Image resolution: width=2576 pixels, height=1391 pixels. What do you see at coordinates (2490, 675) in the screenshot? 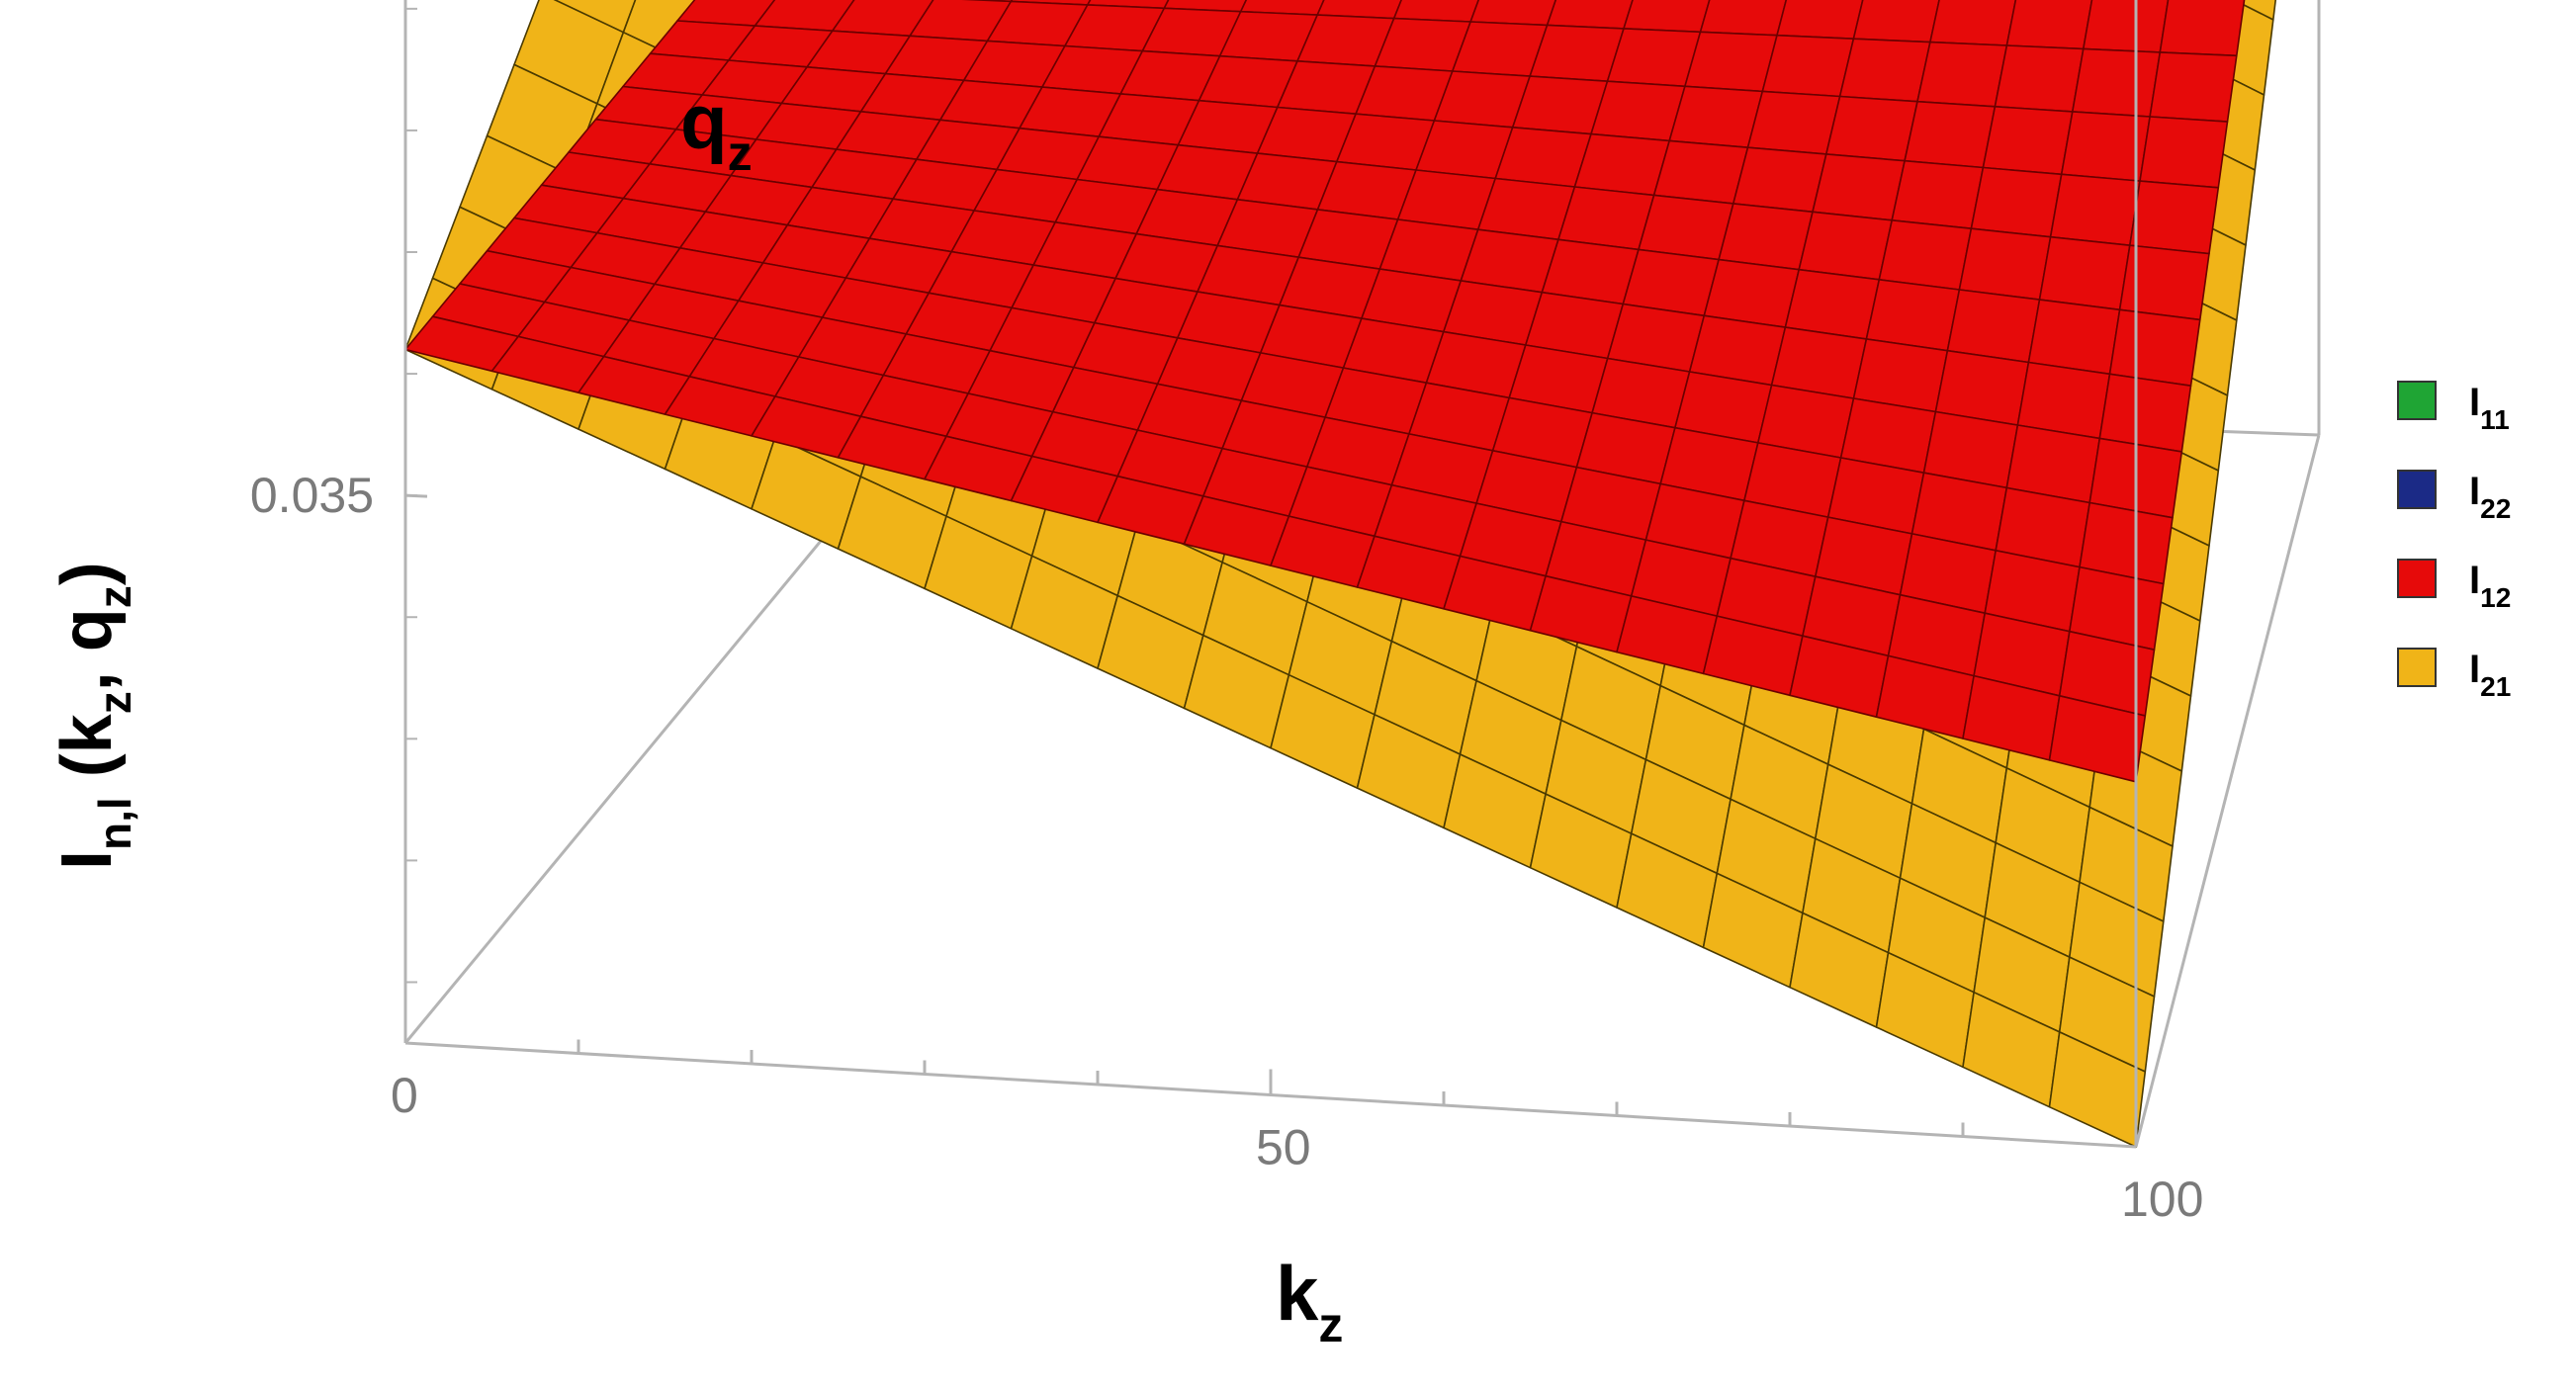
I see `legend-label: I21` at bounding box center [2490, 675].